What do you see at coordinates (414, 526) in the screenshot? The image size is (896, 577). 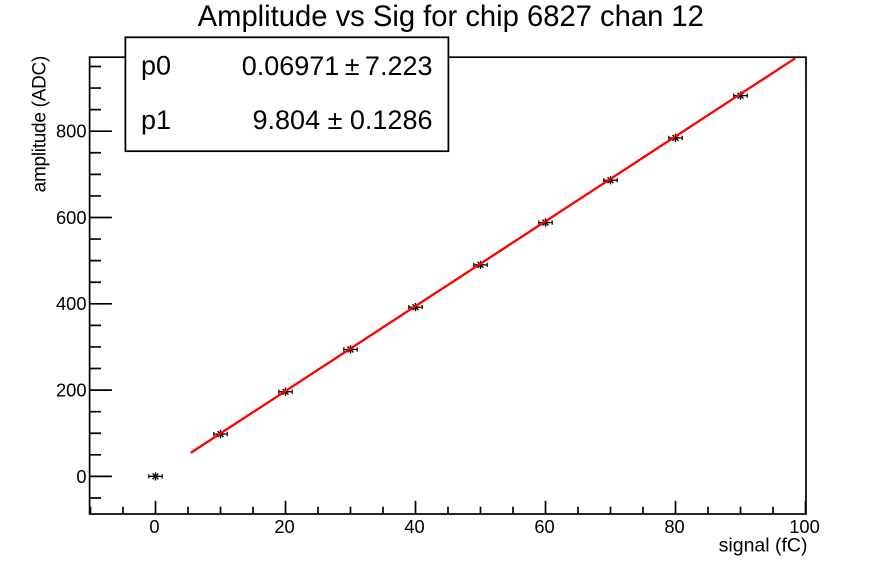 I see `svg-text: 40` at bounding box center [414, 526].